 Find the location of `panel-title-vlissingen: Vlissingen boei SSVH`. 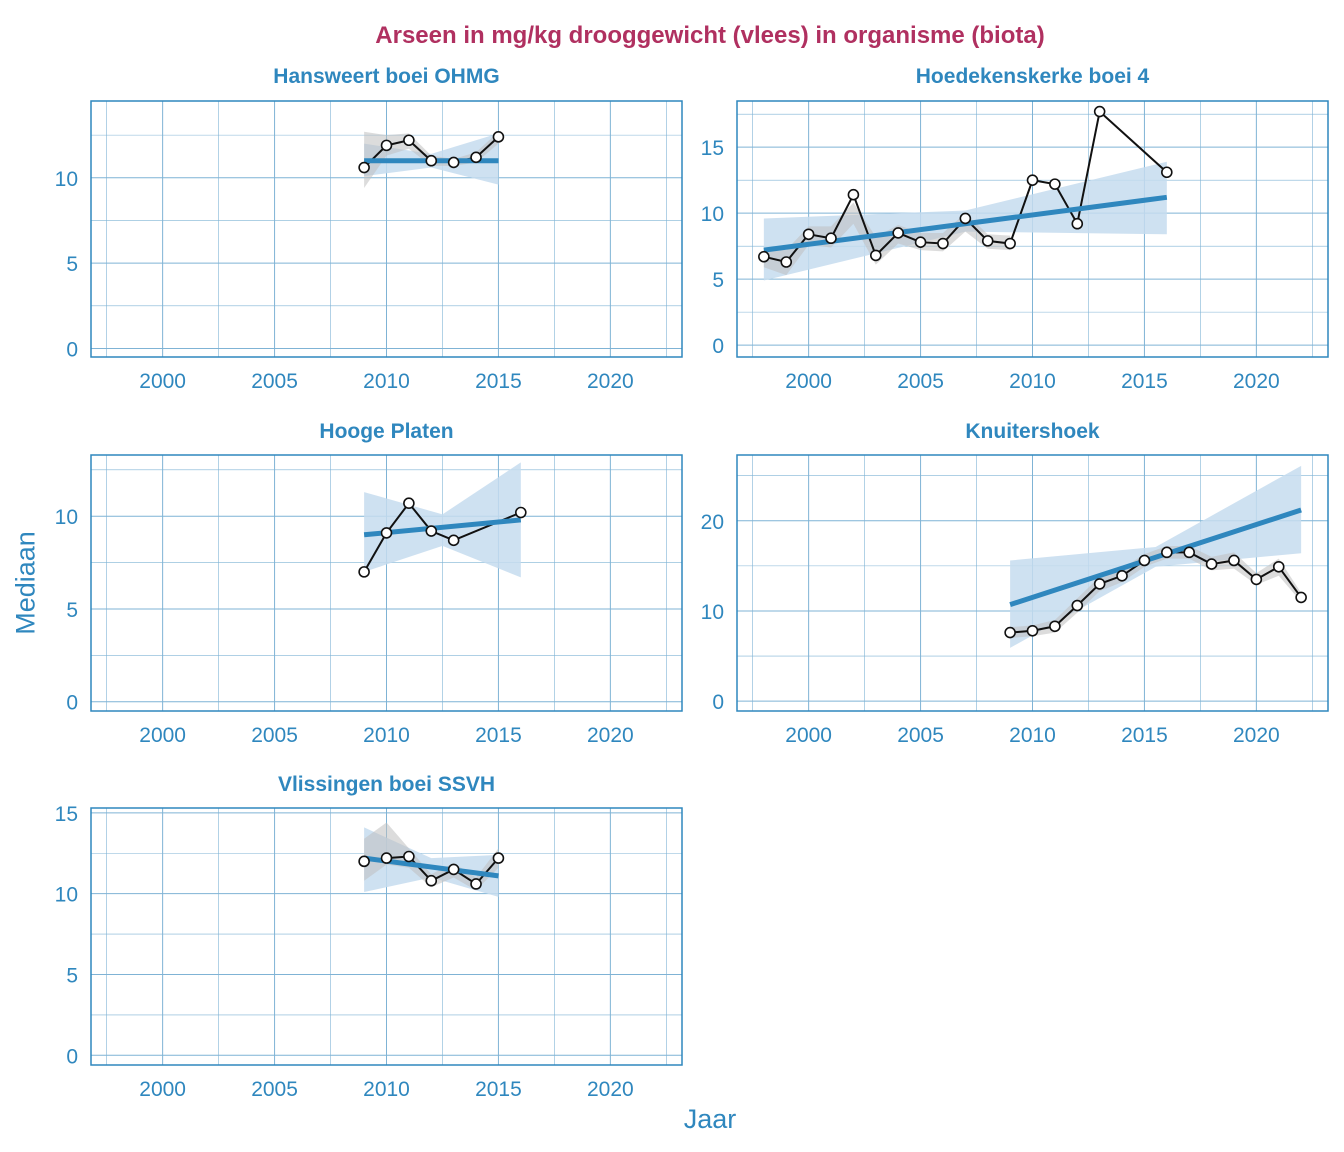

panel-title-vlissingen: Vlissingen boei SSVH is located at coordinates (386, 784).